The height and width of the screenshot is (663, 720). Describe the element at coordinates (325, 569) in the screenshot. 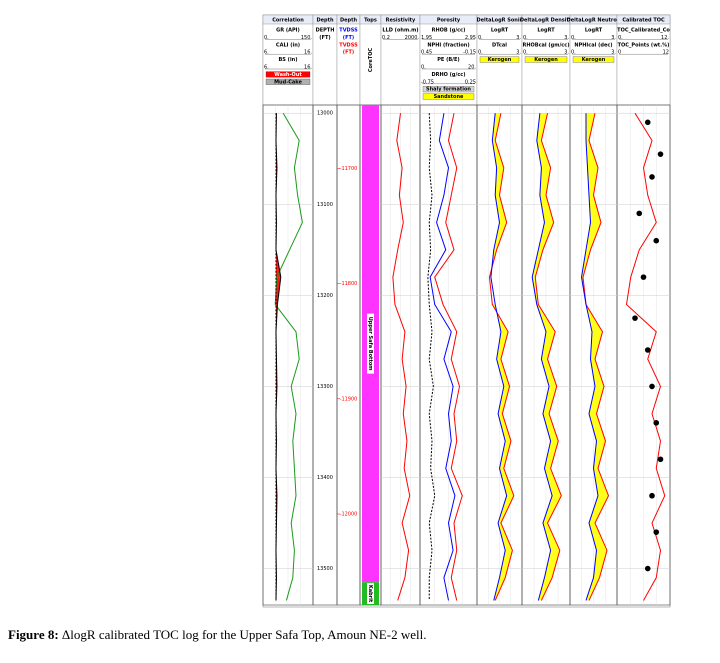

I see `depth-label: 13500` at that location.